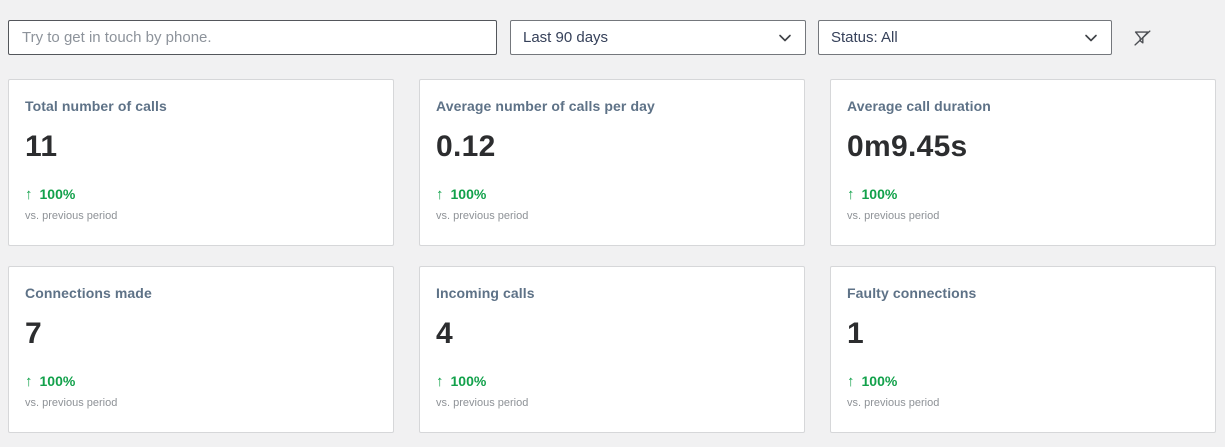 This screenshot has width=1225, height=447. What do you see at coordinates (855, 333) in the screenshot?
I see `card-value: 1` at bounding box center [855, 333].